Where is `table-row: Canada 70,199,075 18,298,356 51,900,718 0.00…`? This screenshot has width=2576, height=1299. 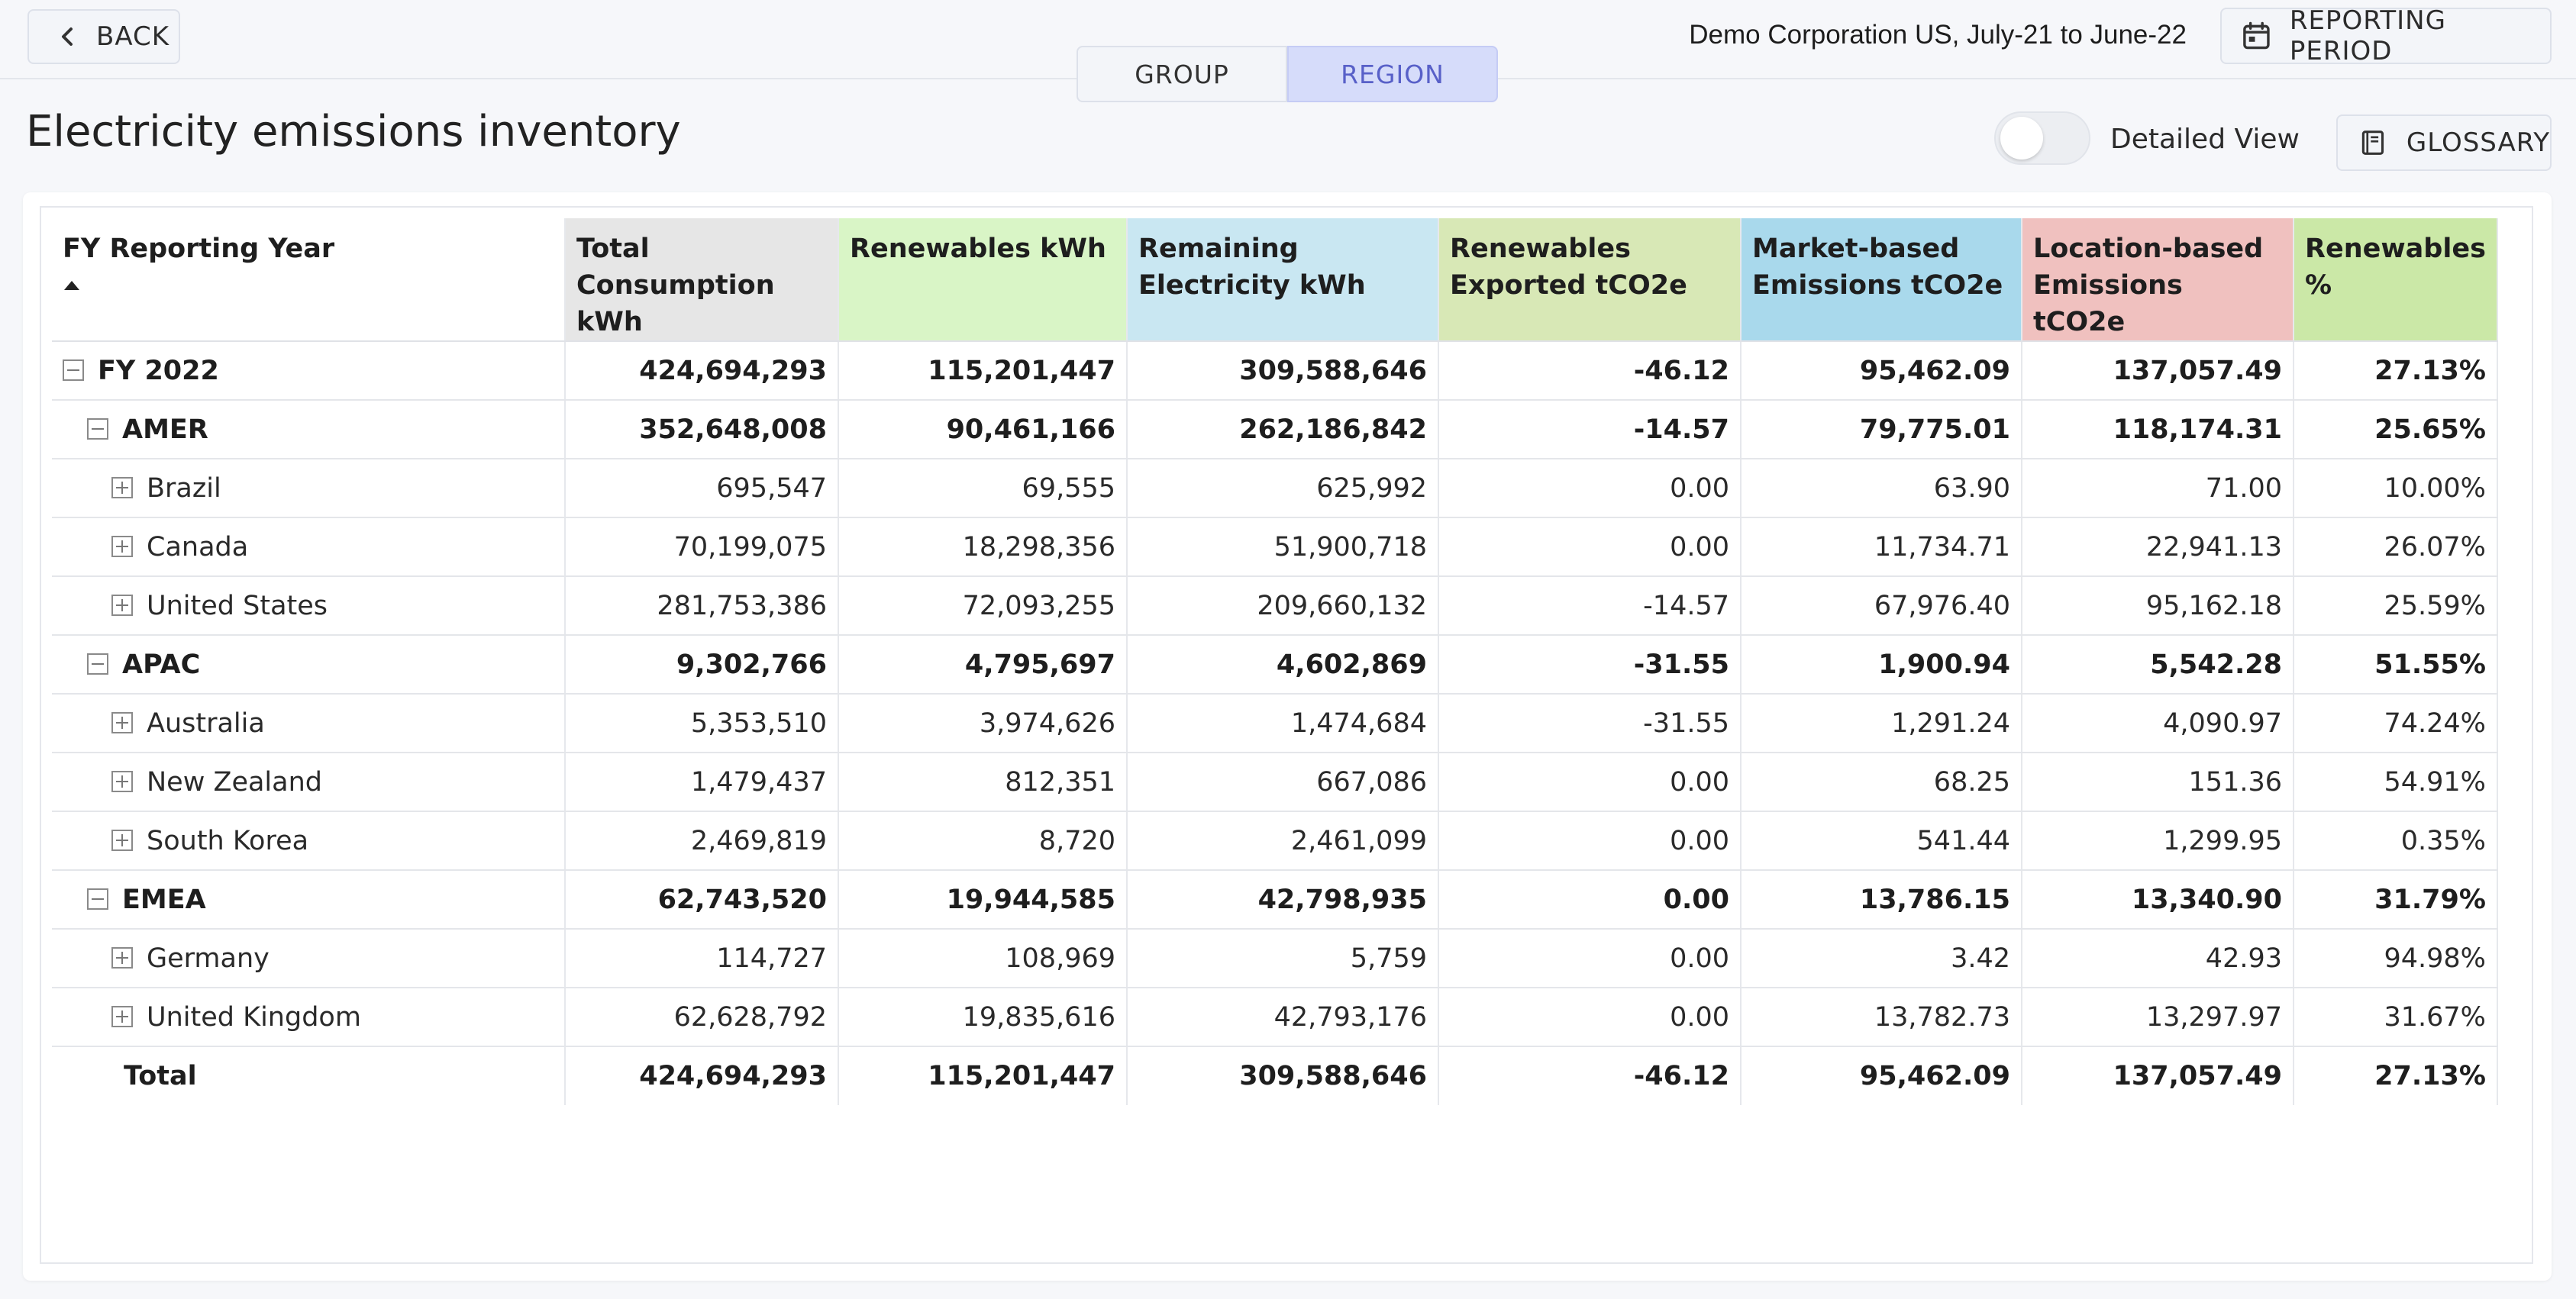
table-row: Canada 70,199,075 18,298,356 51,900,718 0.00… is located at coordinates (1275, 547).